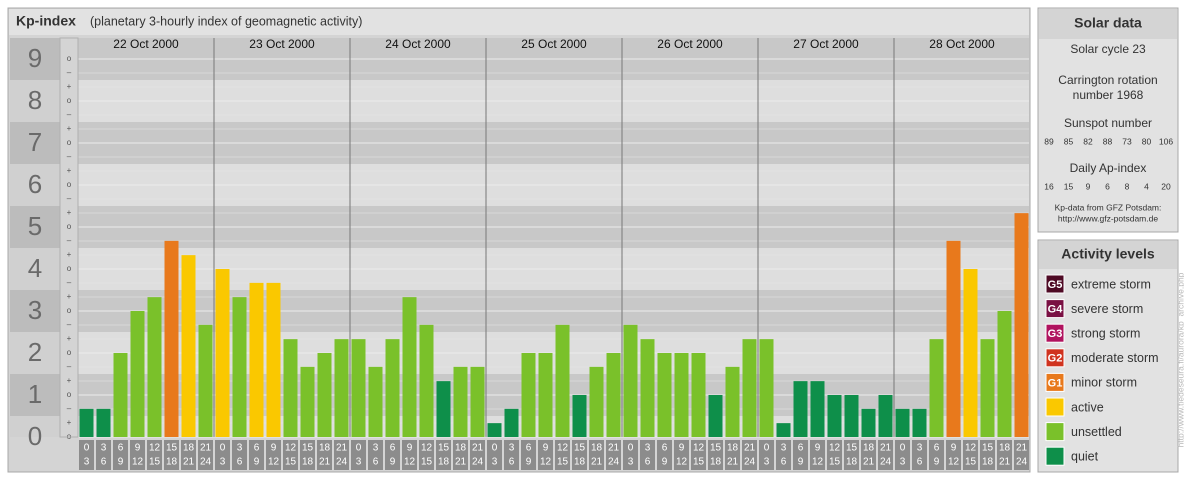  Describe the element at coordinates (1088, 141) in the screenshot. I see `sunspot-value: 82` at that location.